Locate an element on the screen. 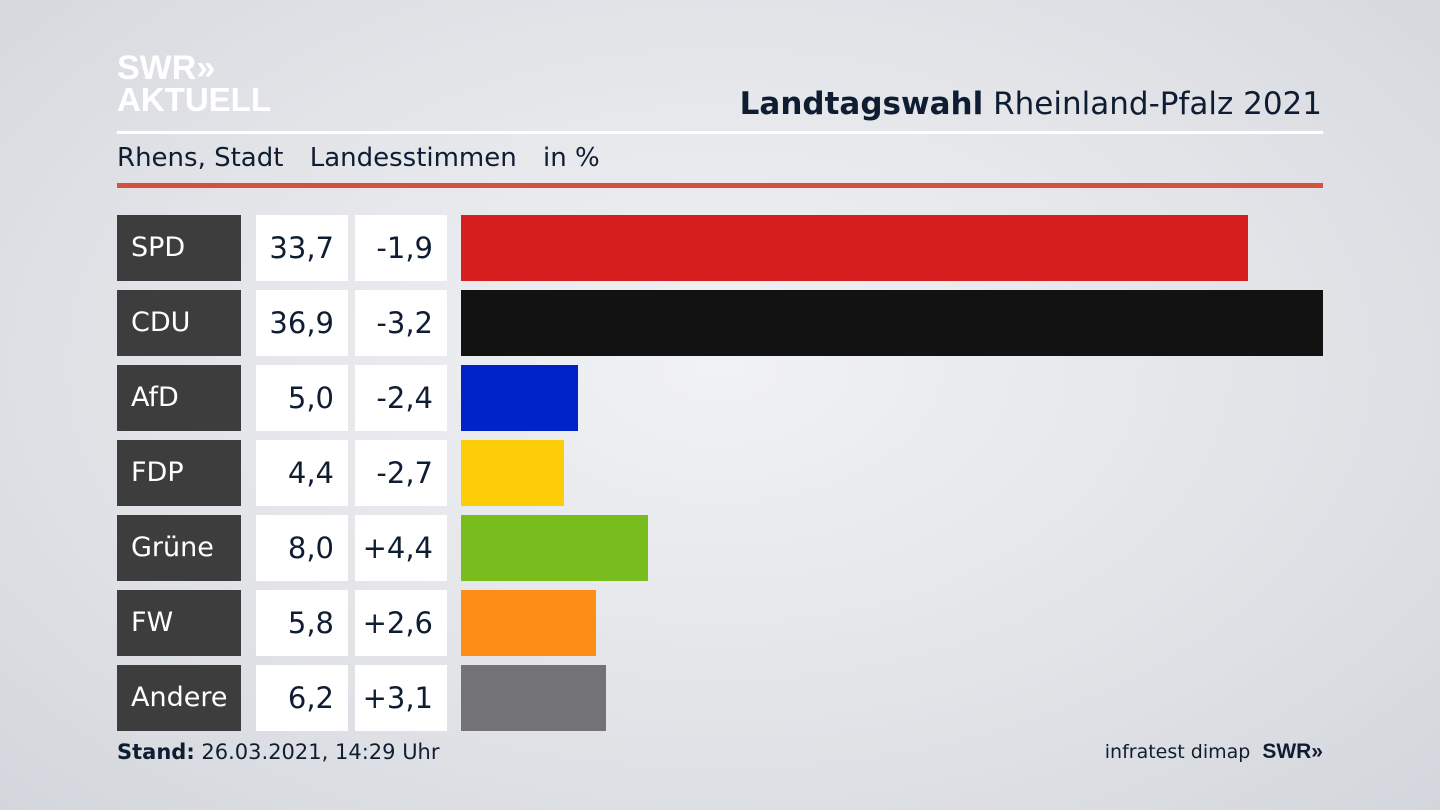  party-label: FDP is located at coordinates (179, 473).